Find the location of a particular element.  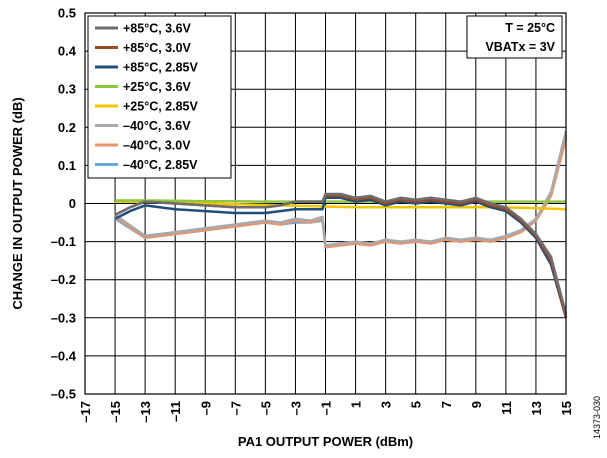

x-tick-label: –1 is located at coordinates (326, 408).